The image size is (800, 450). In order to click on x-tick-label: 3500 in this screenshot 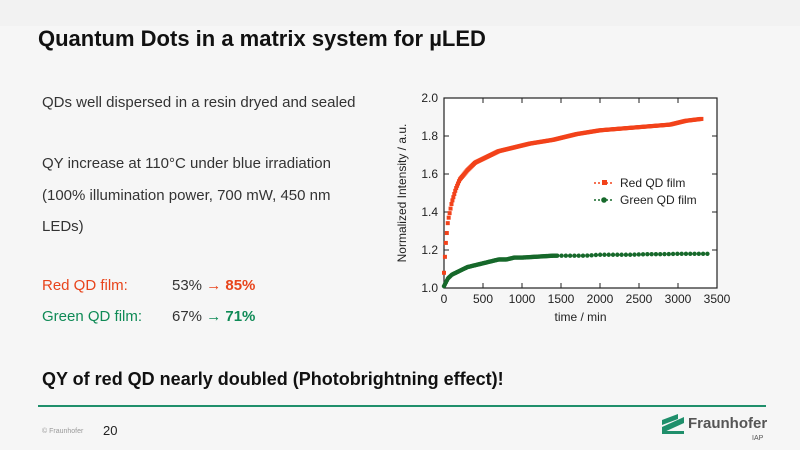, I will do `click(717, 299)`.